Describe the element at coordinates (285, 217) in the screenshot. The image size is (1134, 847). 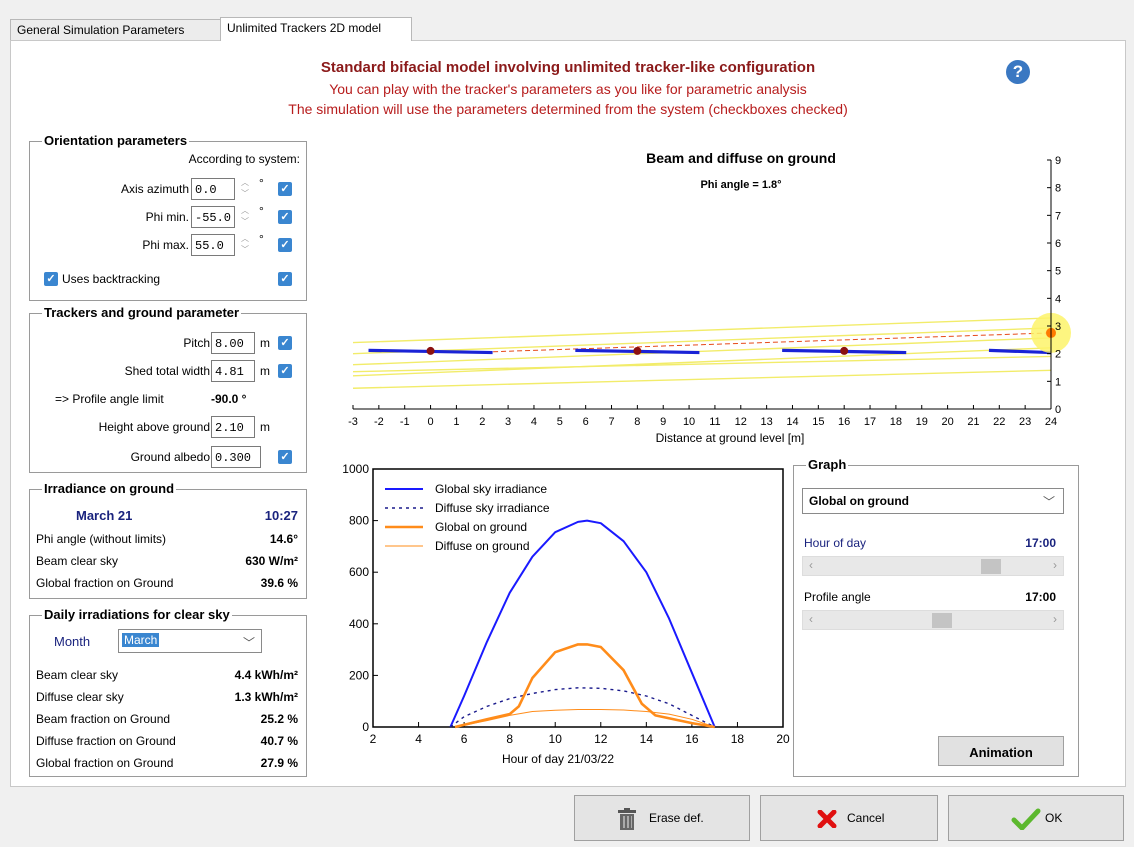
I see `phi-min-checkbox: ✓` at that location.